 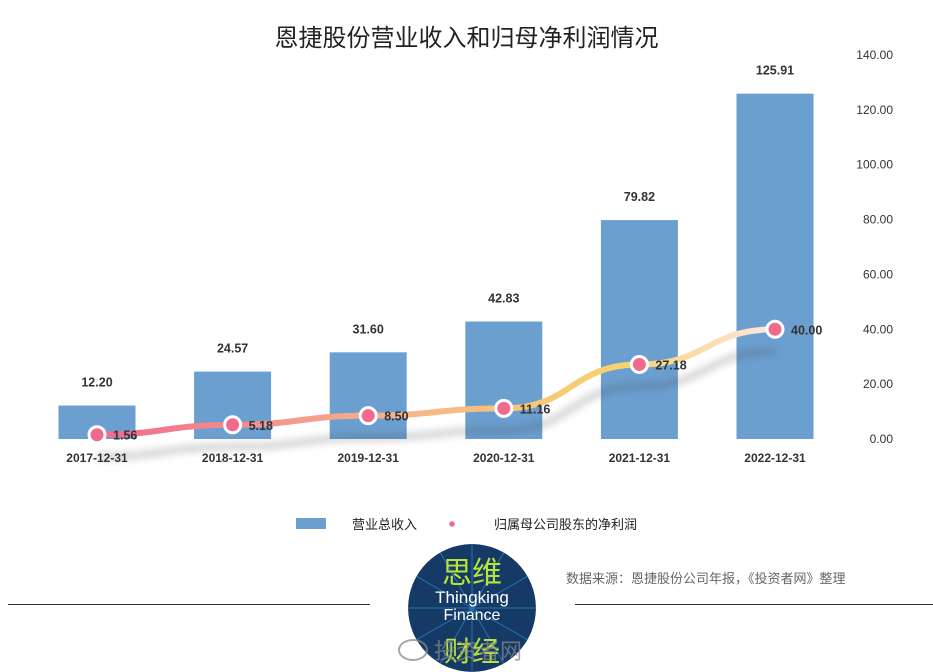 I want to click on y-tick-label: 20.00, so click(x=878, y=384).